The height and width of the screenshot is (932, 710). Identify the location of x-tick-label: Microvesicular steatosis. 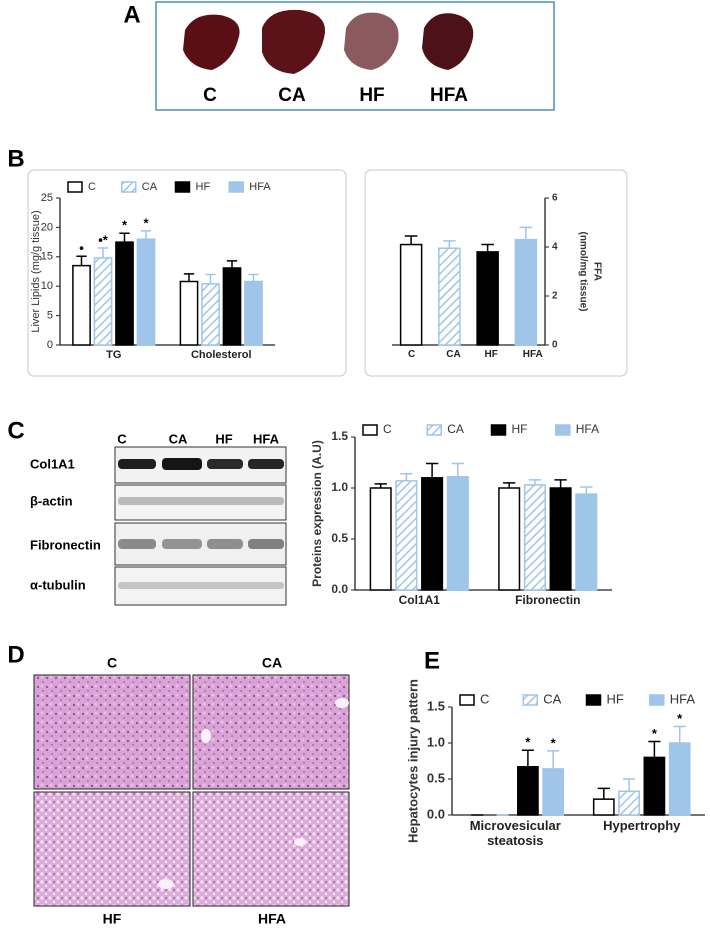
(515, 833).